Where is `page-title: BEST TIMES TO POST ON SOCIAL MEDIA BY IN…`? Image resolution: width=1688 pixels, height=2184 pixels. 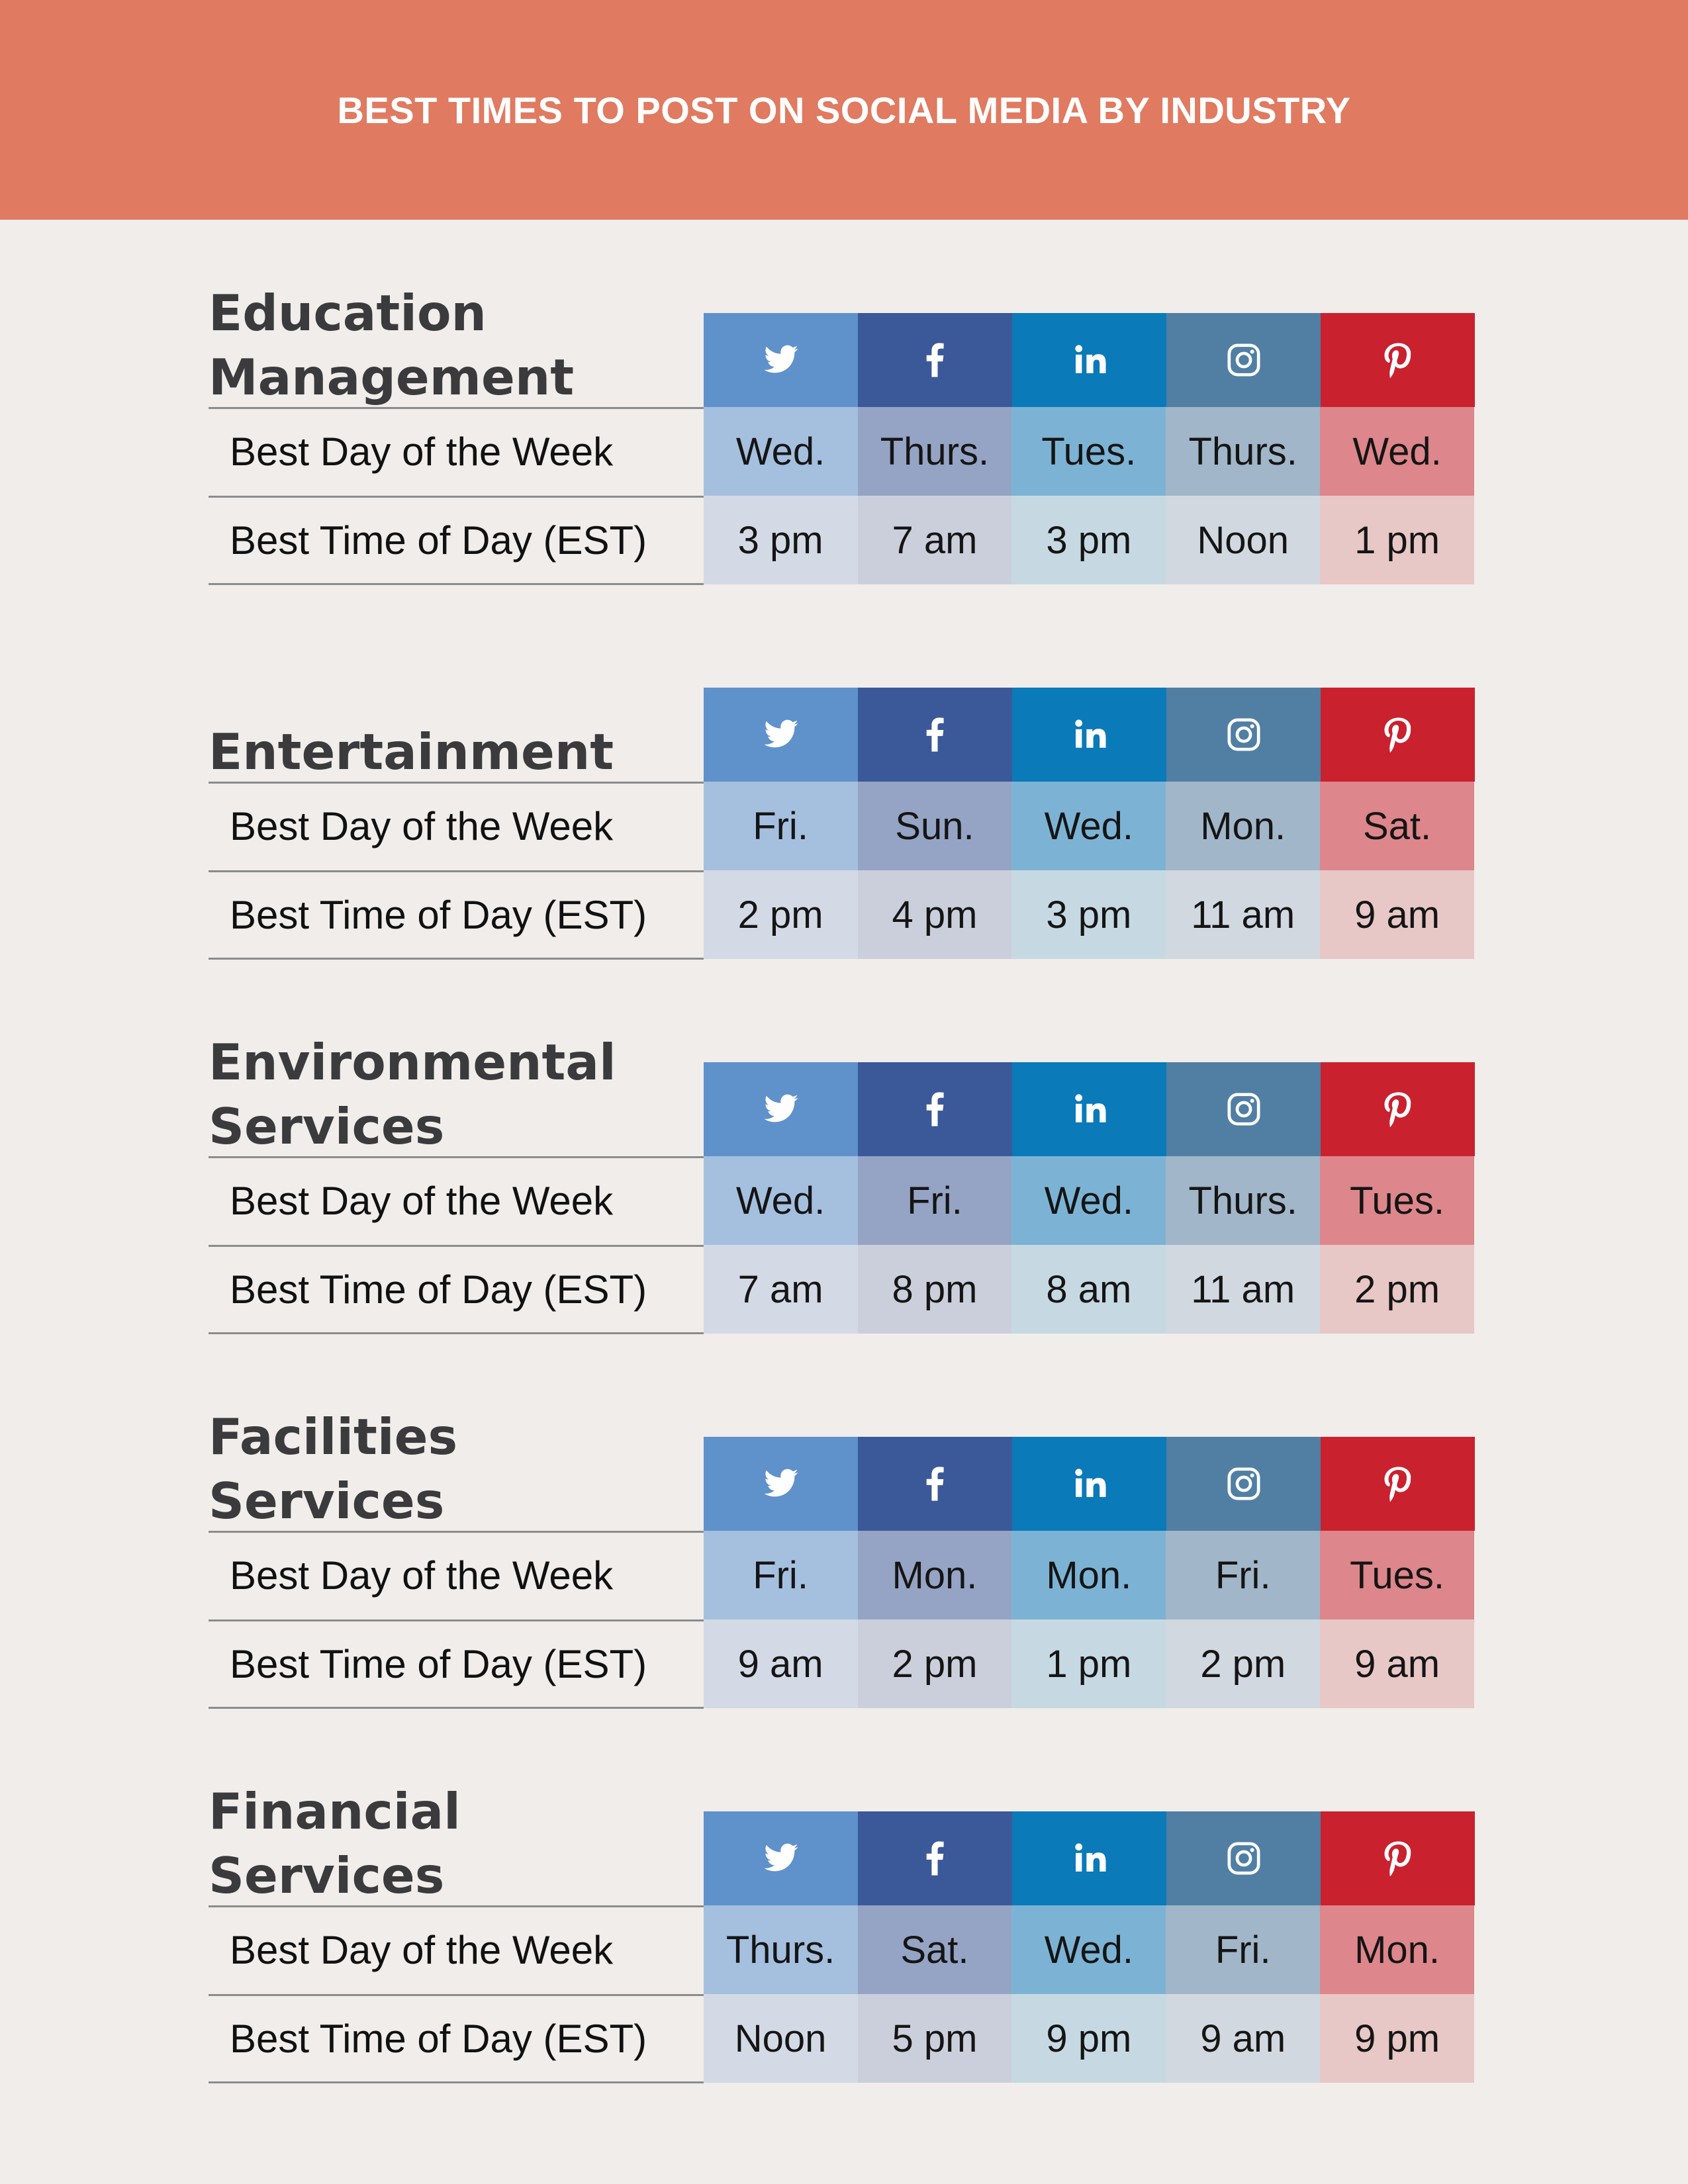
page-title: BEST TIMES TO POST ON SOCIAL MEDIA BY IN… is located at coordinates (844, 110).